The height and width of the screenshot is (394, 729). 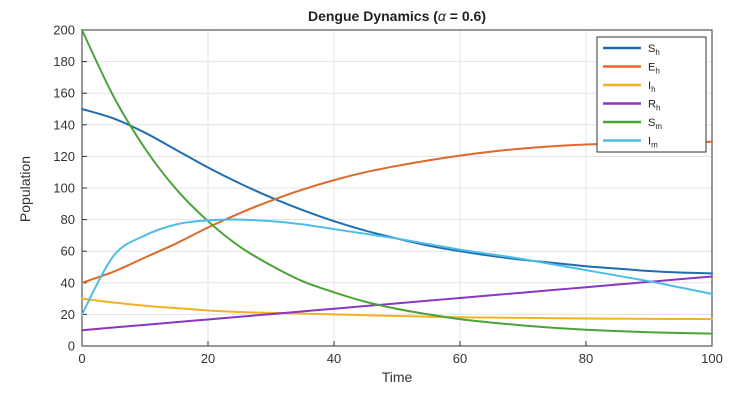 What do you see at coordinates (466, 16) in the screenshot?
I see `title-suffix: = 0.6)` at bounding box center [466, 16].